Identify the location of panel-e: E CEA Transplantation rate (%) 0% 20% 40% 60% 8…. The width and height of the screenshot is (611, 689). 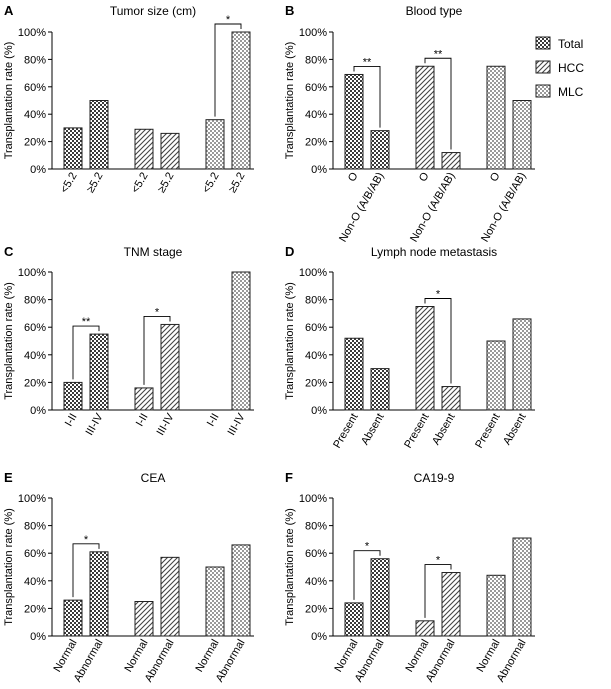
(128, 577).